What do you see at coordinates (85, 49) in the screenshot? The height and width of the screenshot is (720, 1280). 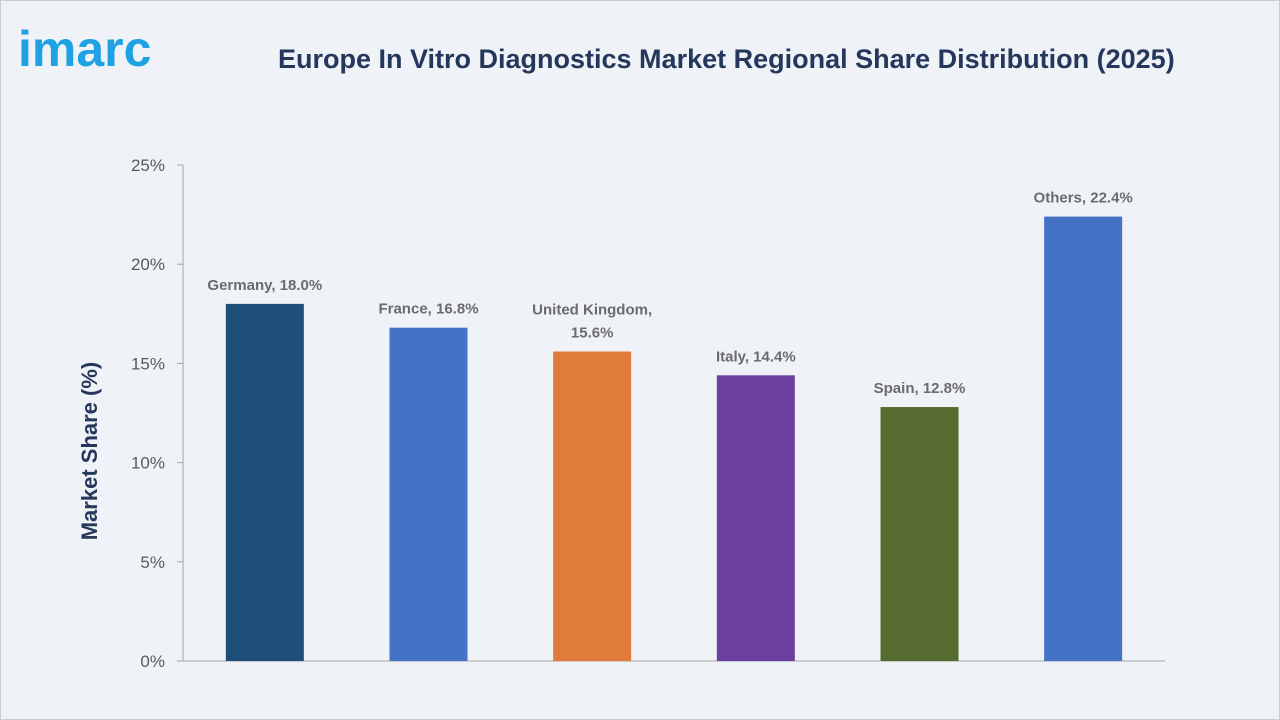 I see `imarc-logo: imarc` at bounding box center [85, 49].